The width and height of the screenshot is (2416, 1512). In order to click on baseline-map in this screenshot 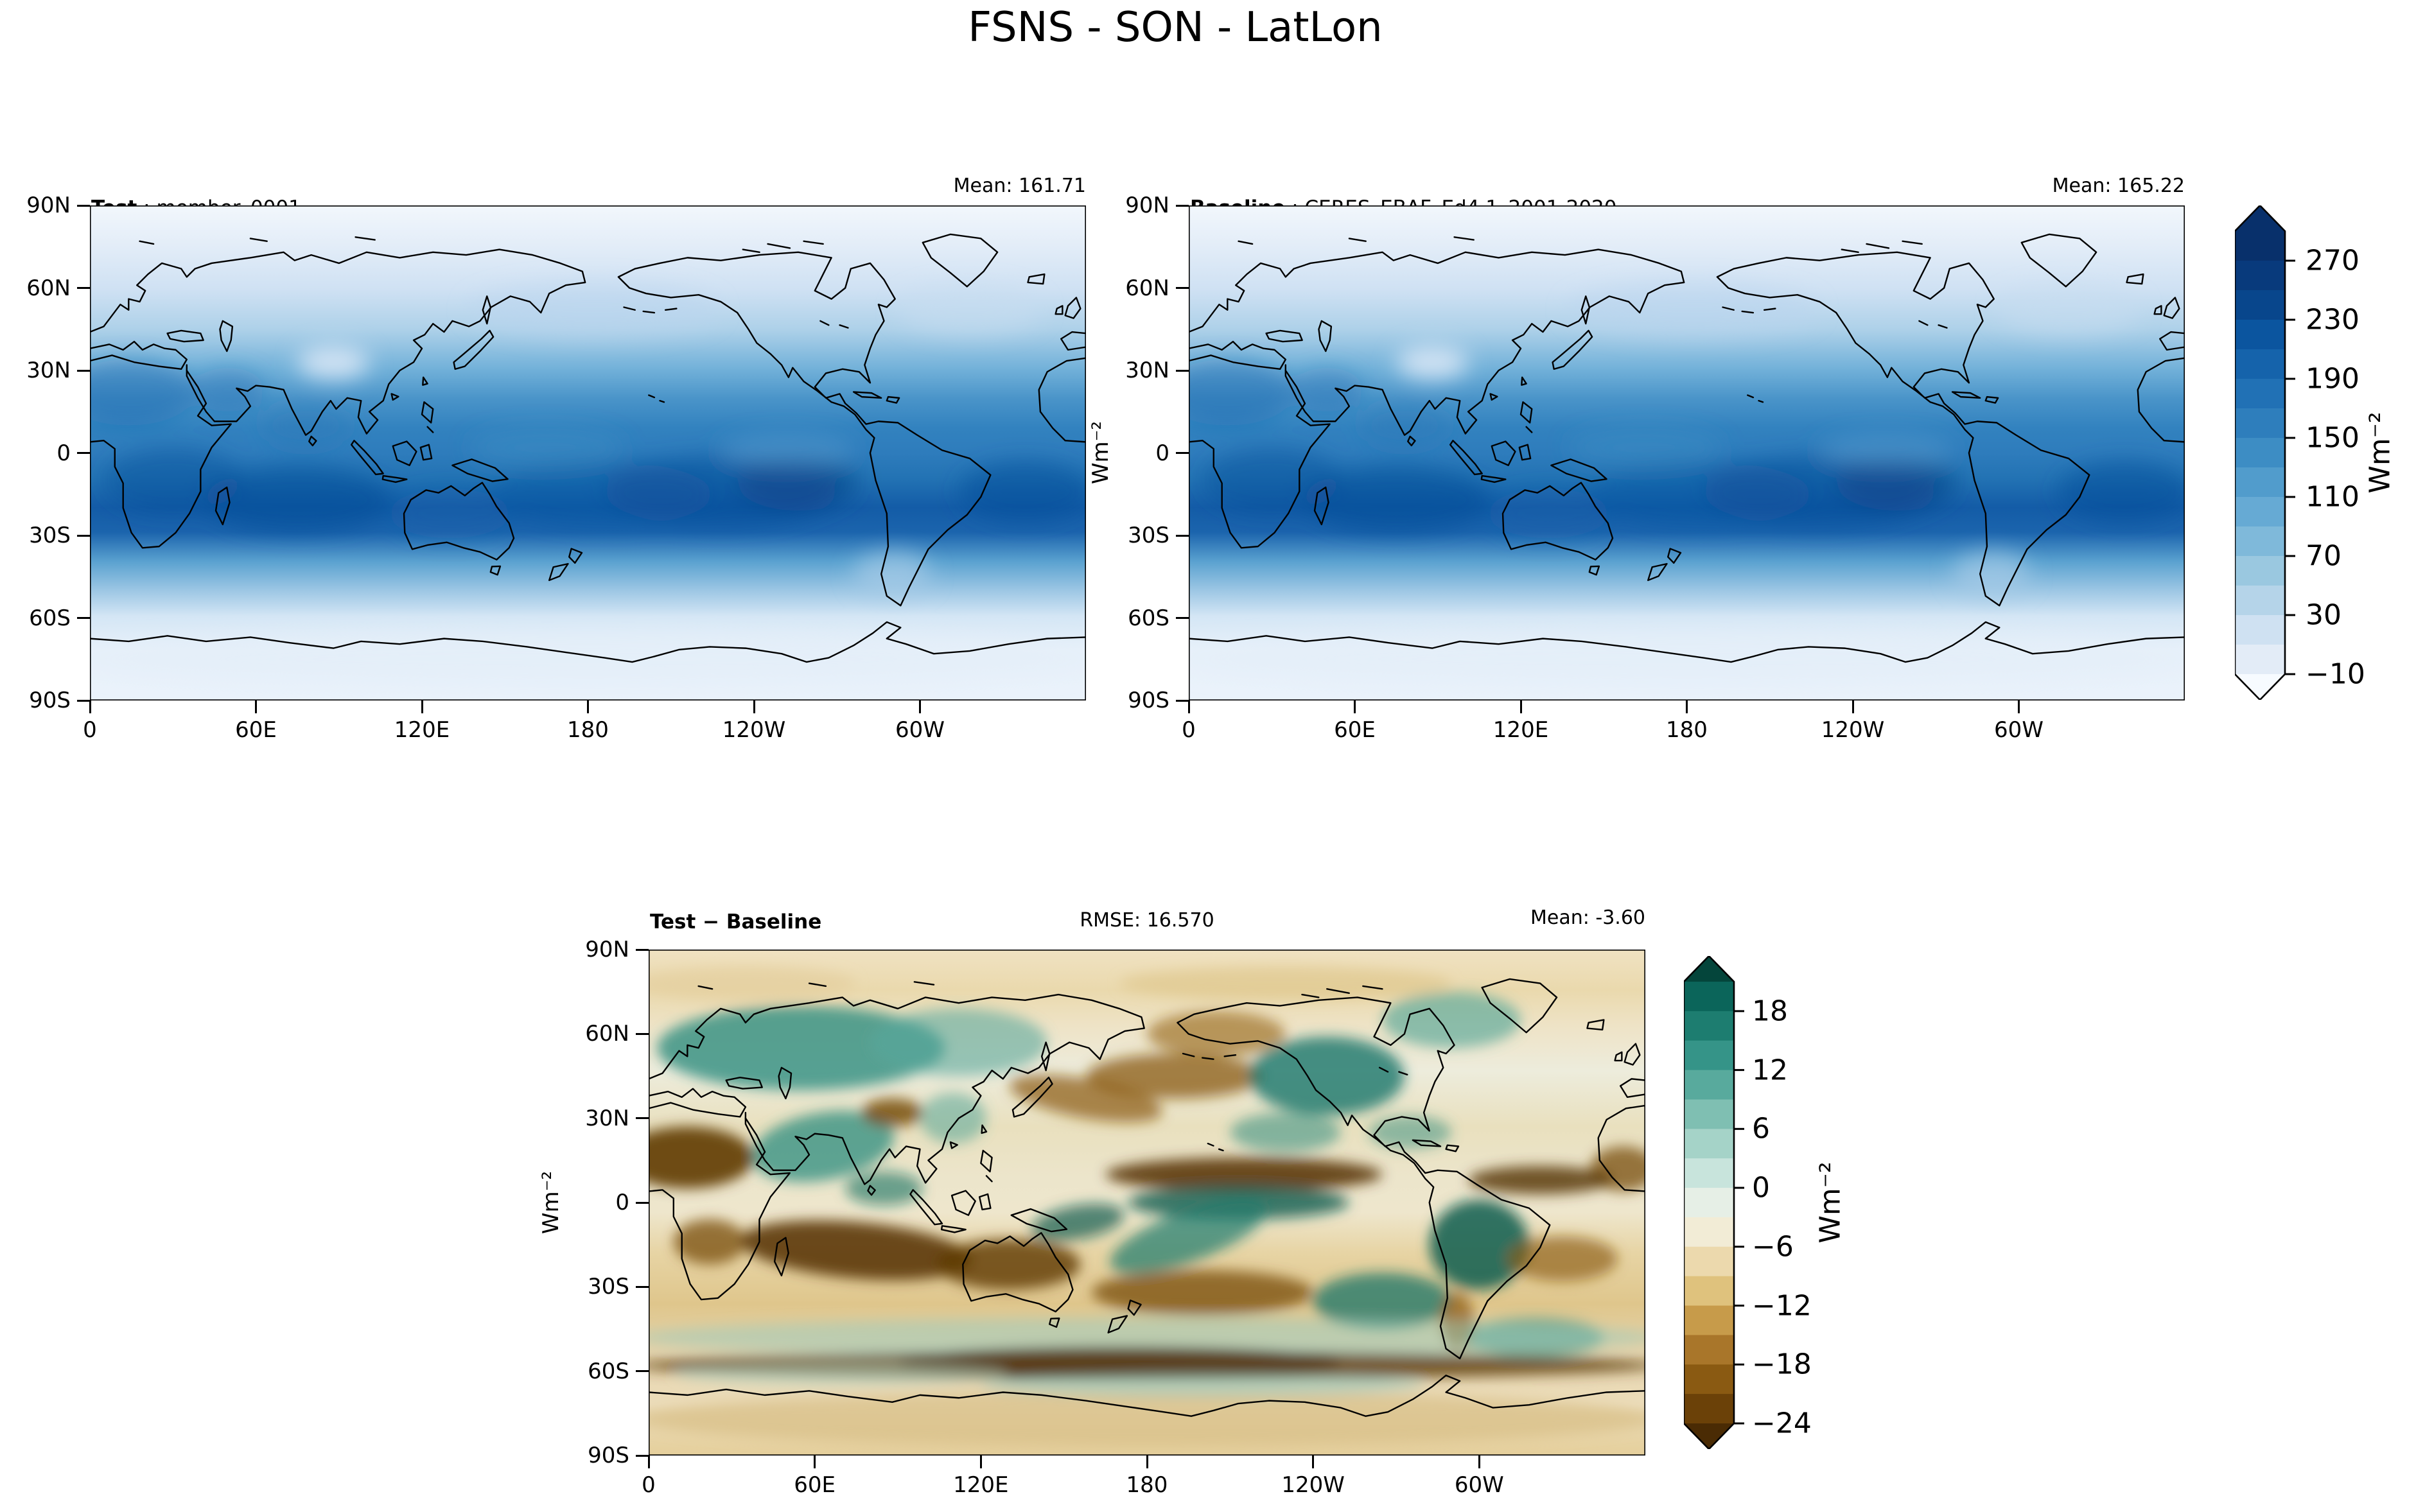, I will do `click(1687, 452)`.